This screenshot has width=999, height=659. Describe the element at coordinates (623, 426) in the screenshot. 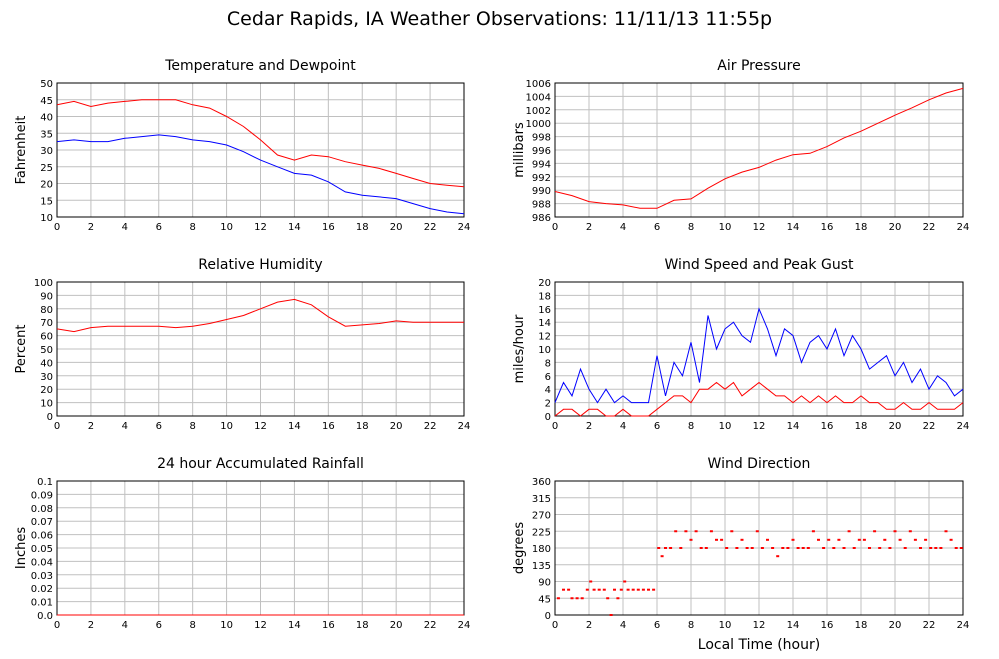

I see `x-tick-label: 4` at that location.